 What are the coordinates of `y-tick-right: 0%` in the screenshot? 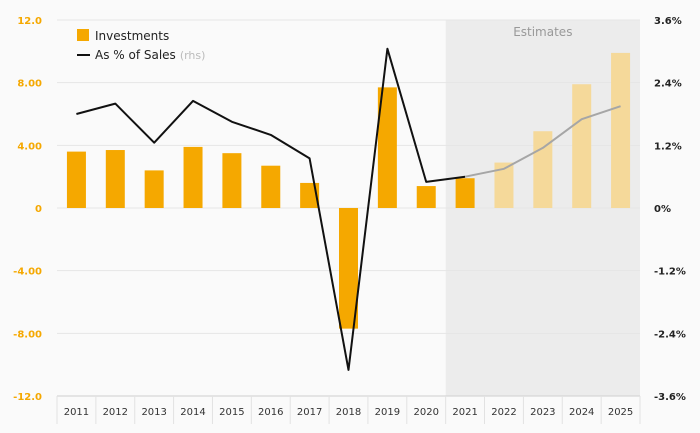 It's located at (662, 209).